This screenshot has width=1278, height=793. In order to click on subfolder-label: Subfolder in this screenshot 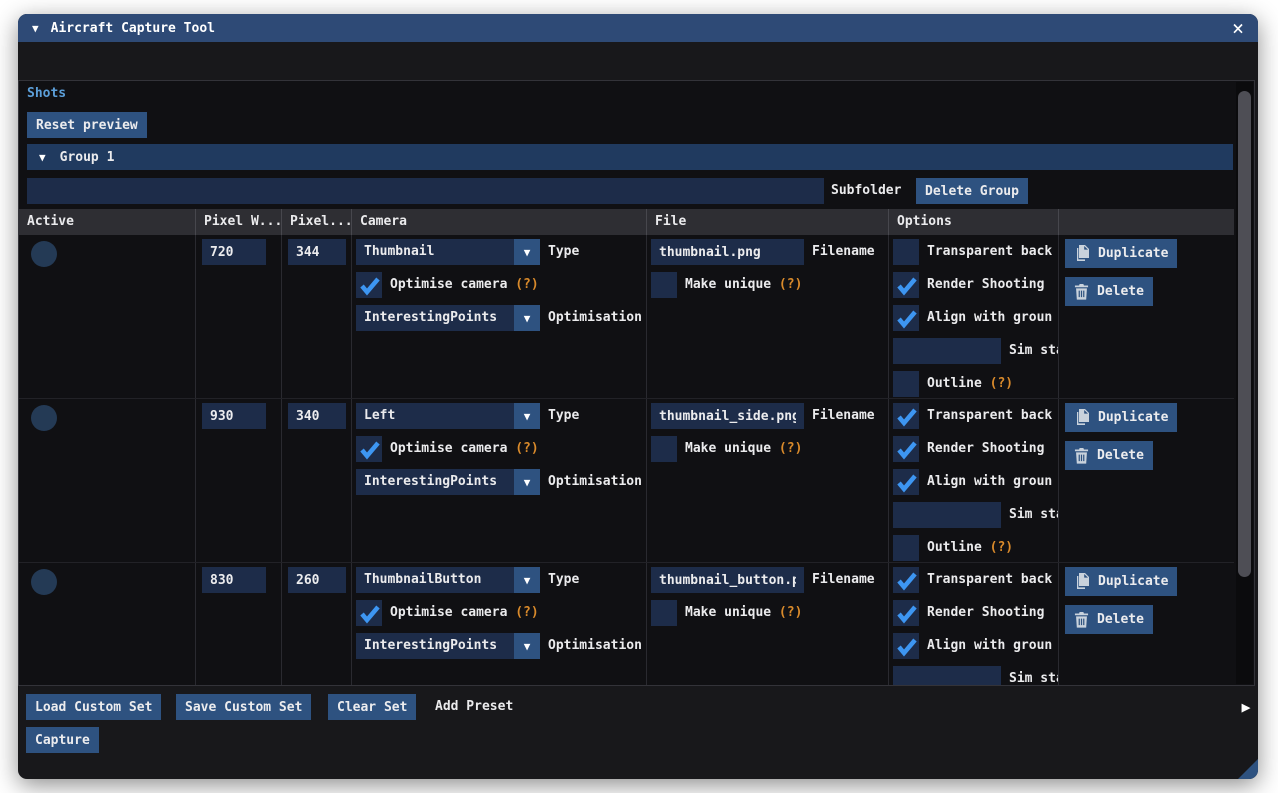, I will do `click(866, 190)`.